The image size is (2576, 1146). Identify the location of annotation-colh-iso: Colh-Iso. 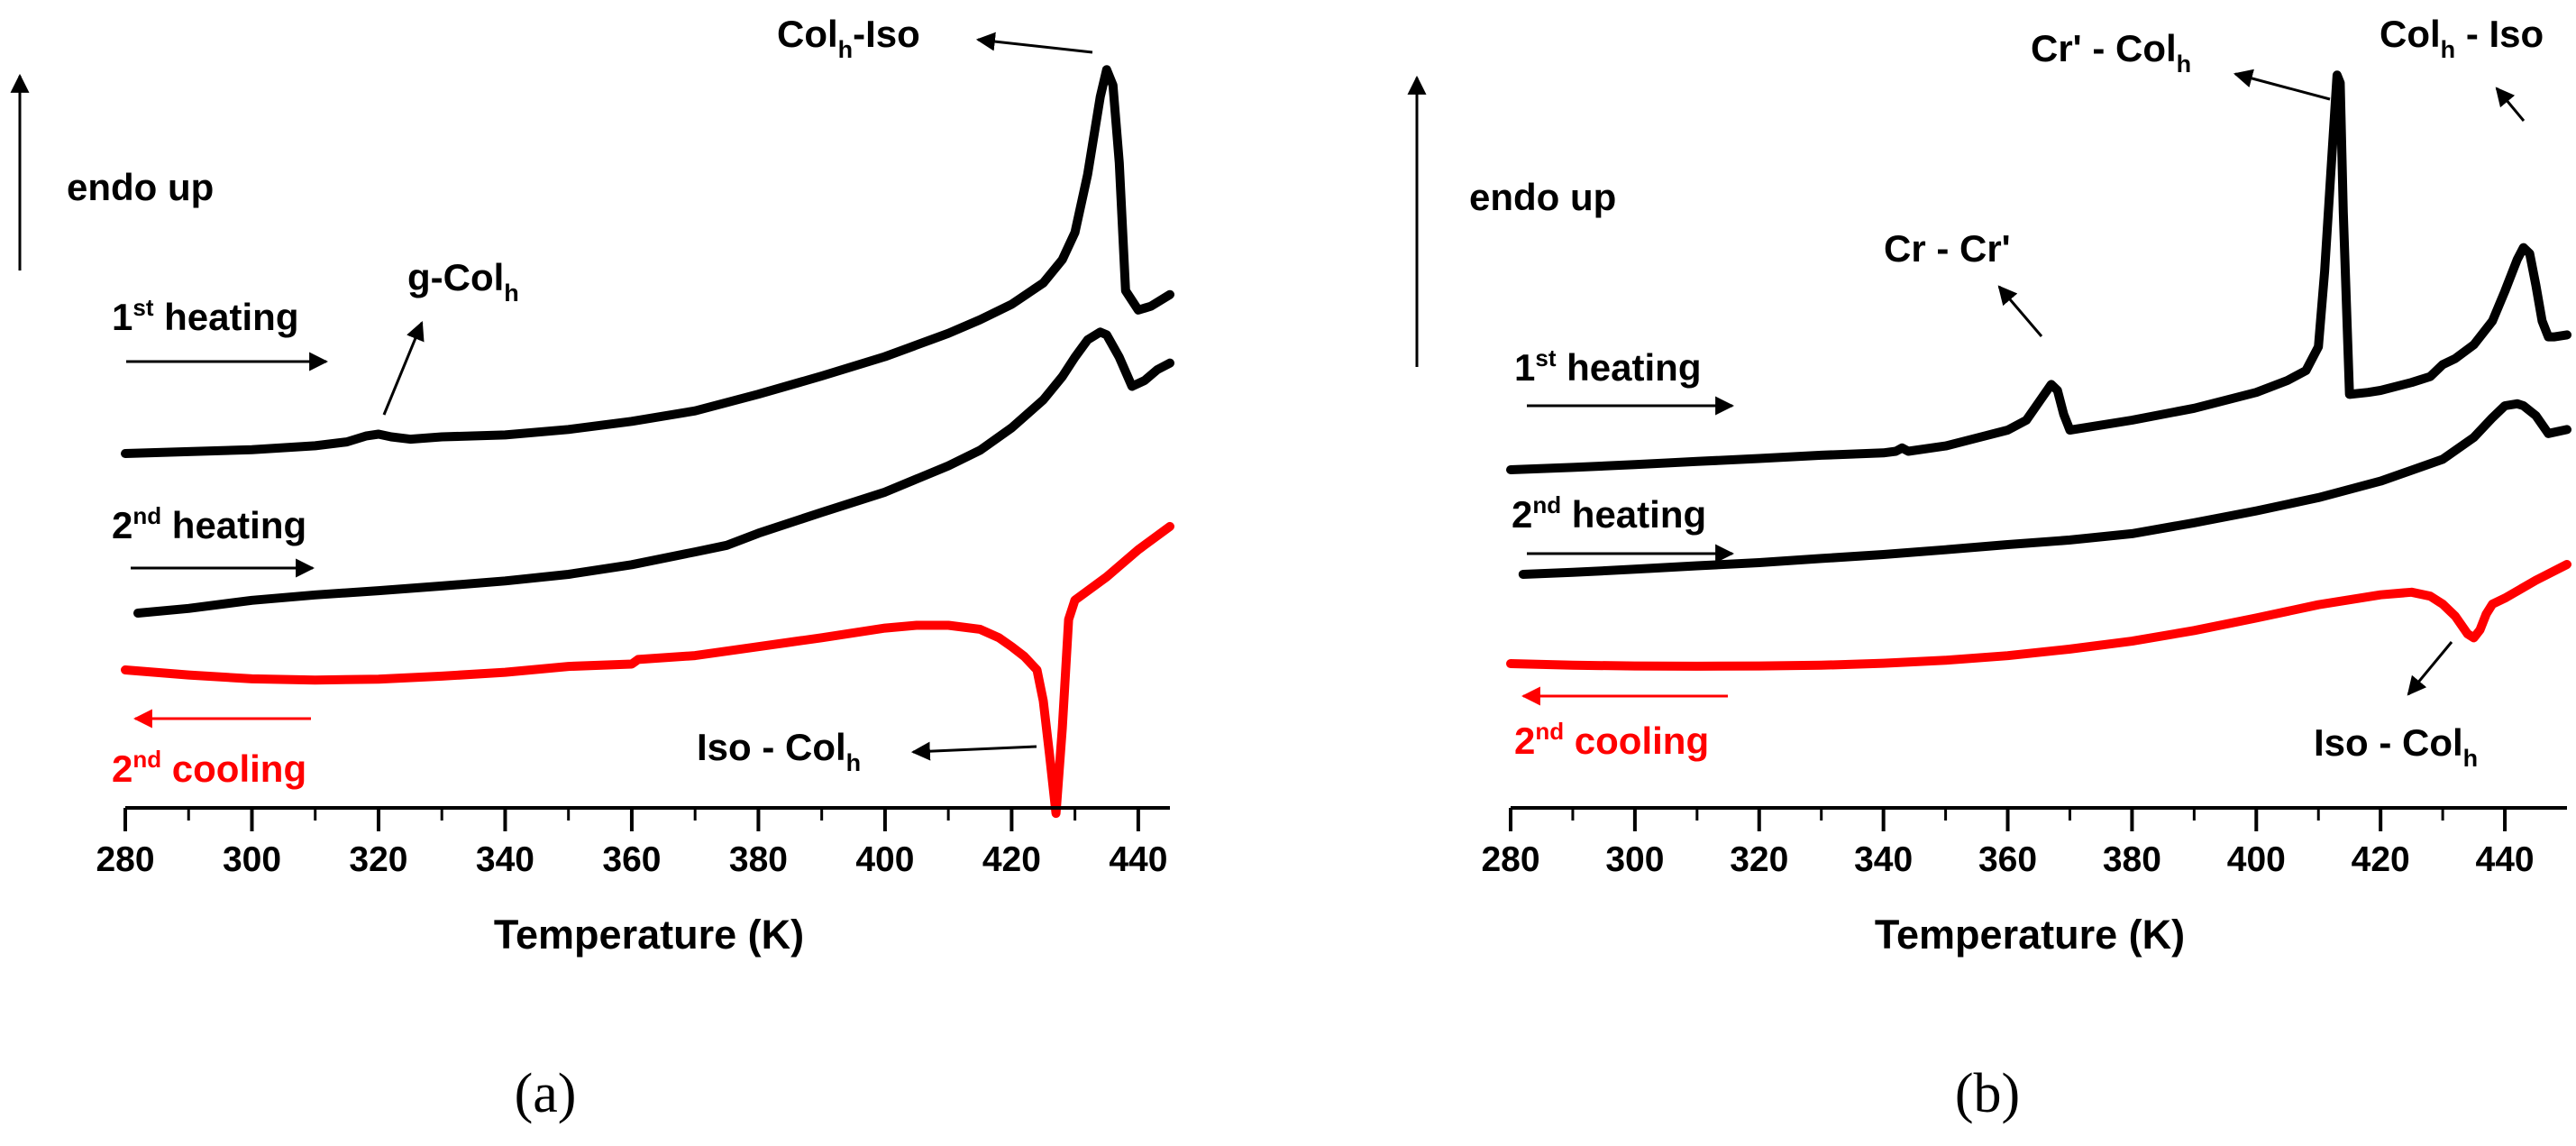
(849, 38).